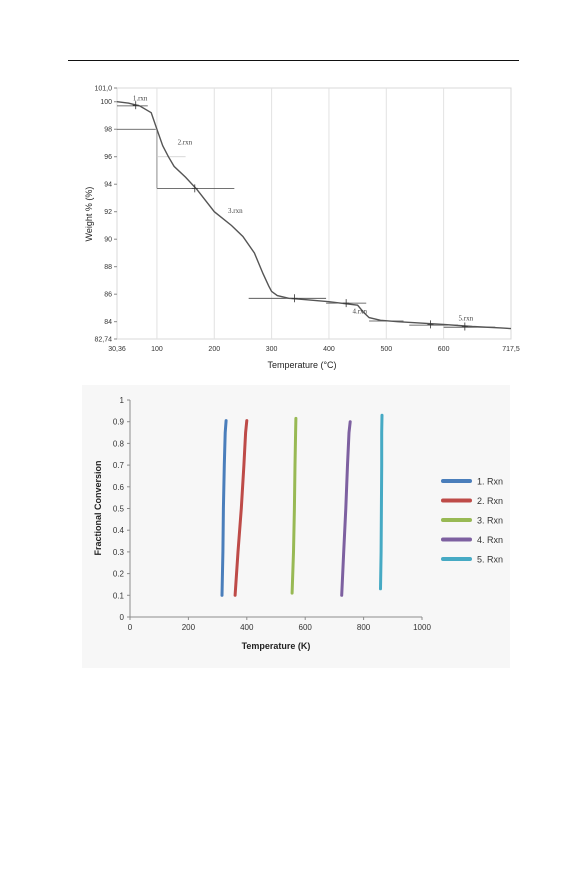  What do you see at coordinates (386, 349) in the screenshot?
I see `x-tick-label: 500` at bounding box center [386, 349].